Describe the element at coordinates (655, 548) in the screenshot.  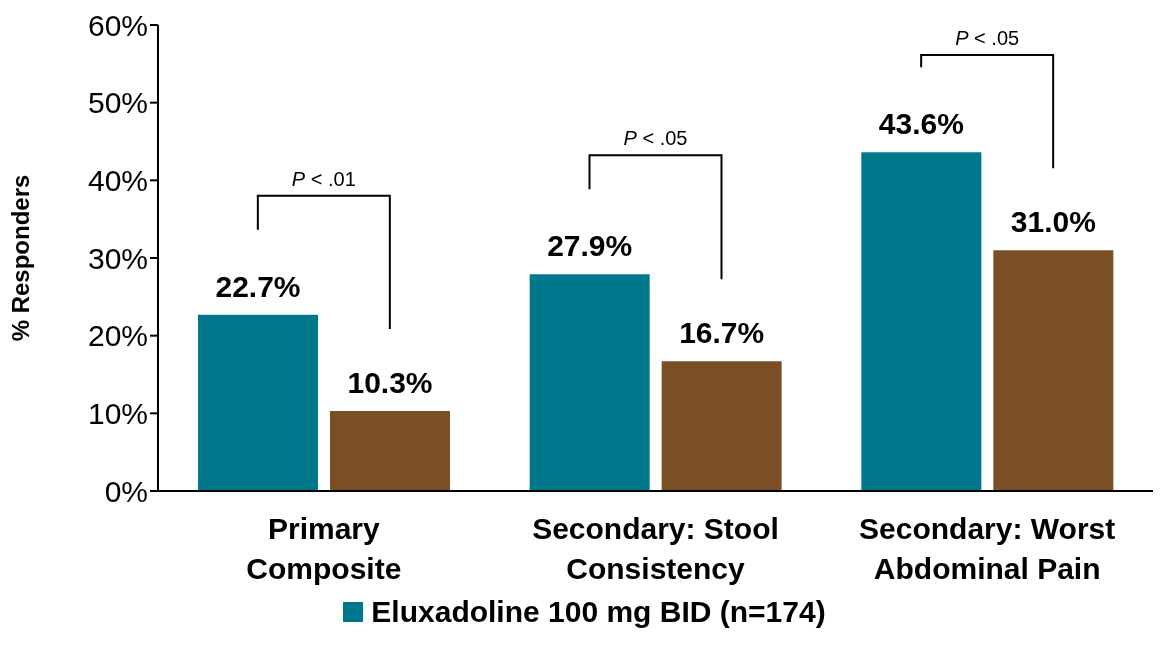
I see `x-tick-label: Secondary: Stool Consistency` at that location.